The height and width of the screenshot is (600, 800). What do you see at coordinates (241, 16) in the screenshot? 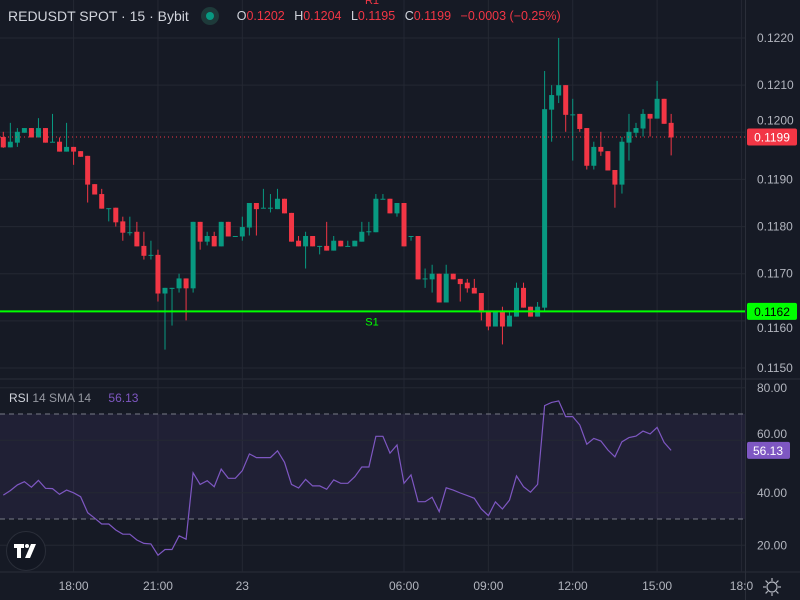
I see `open-label: O` at bounding box center [241, 16].